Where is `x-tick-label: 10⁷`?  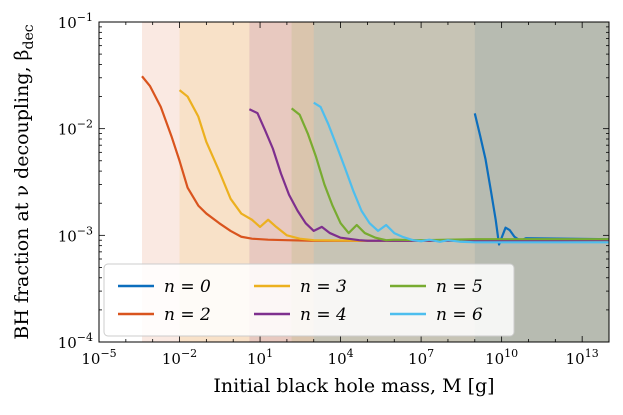 x-tick-label: 10⁷ is located at coordinates (421, 357).